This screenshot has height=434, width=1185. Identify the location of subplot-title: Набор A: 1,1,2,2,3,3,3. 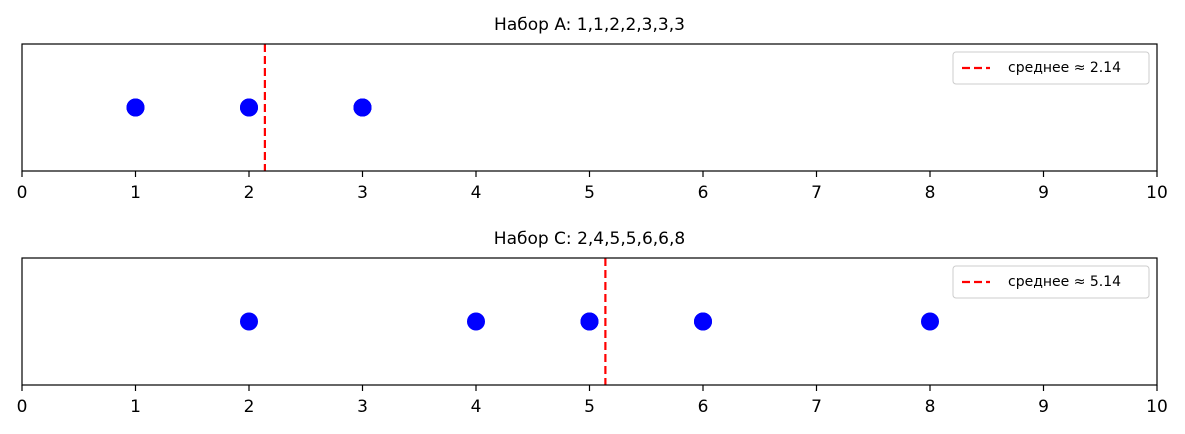
(589, 25).